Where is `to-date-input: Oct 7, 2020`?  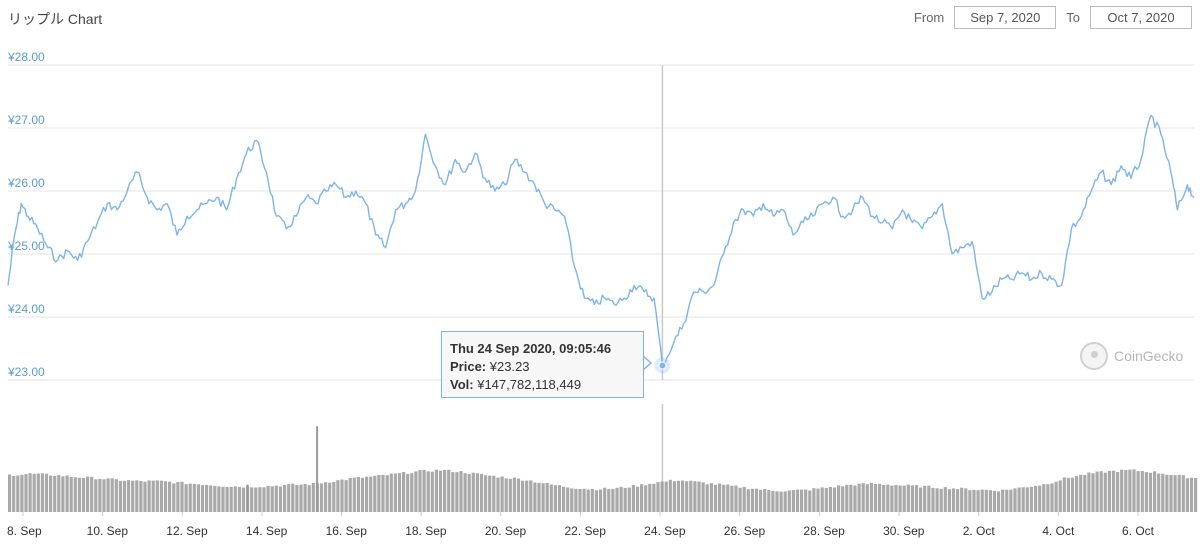
to-date-input: Oct 7, 2020 is located at coordinates (1141, 17).